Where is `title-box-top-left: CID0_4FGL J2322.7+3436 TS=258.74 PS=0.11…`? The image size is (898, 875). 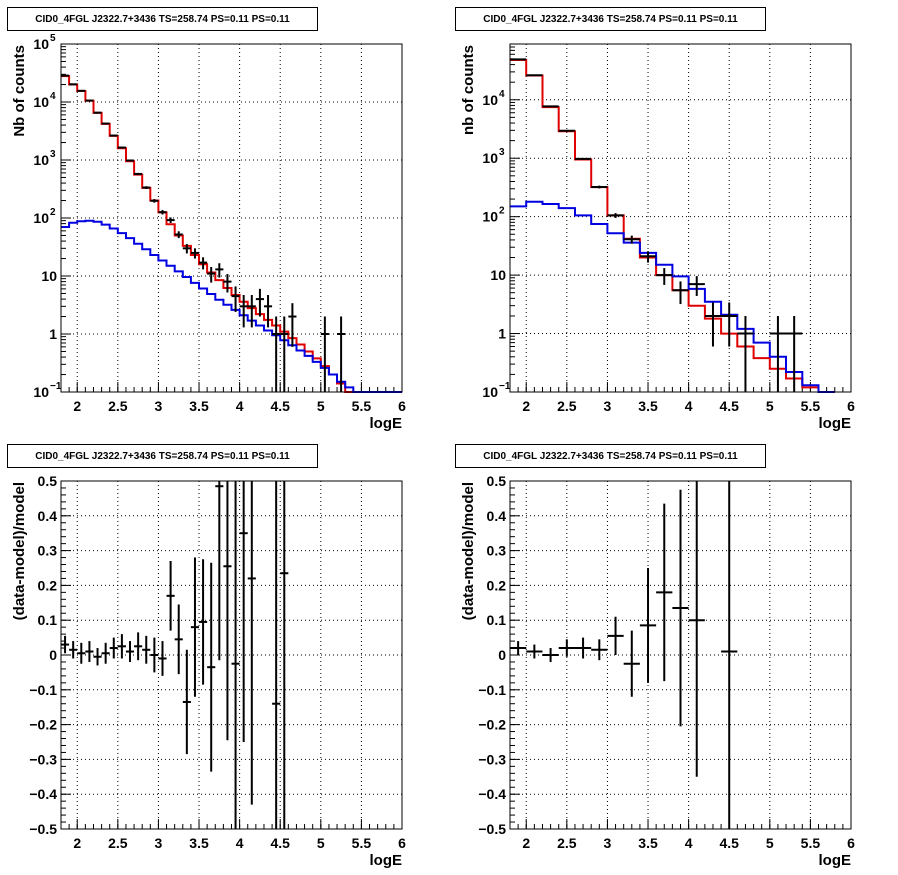
title-box-top-left: CID0_4FGL J2322.7+3436 TS=258.74 PS=0.11… is located at coordinates (162, 19).